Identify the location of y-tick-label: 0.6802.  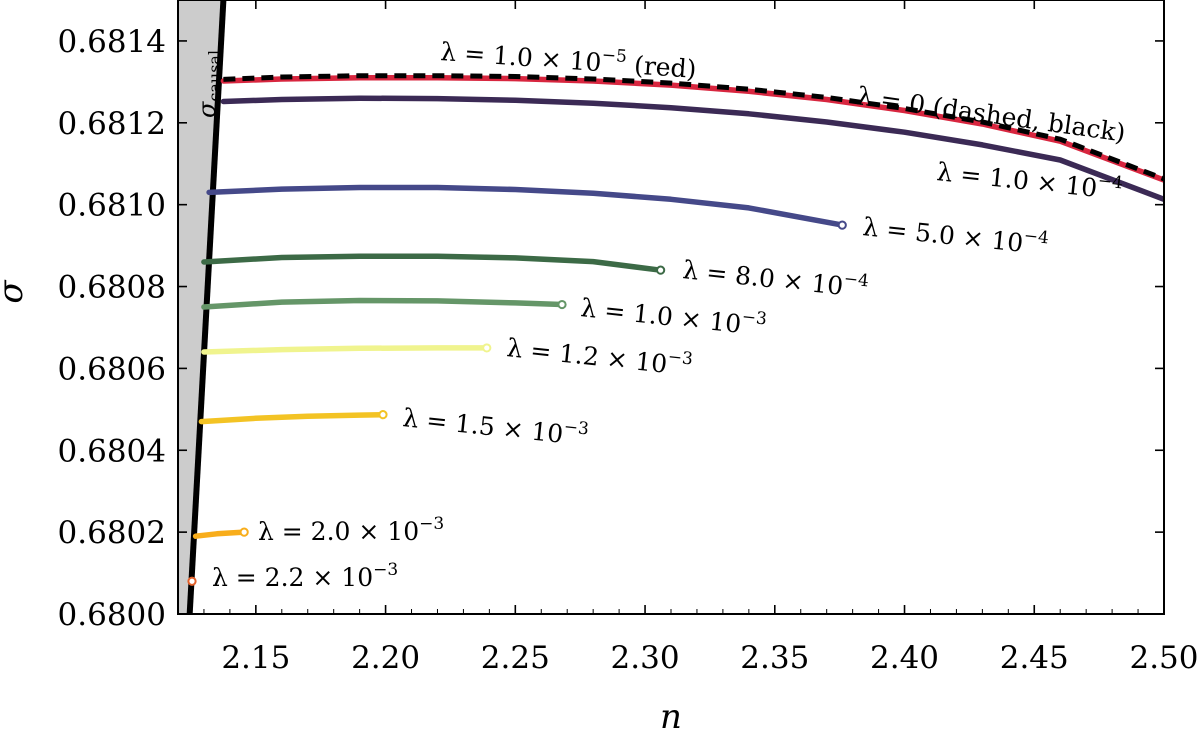
(112, 533).